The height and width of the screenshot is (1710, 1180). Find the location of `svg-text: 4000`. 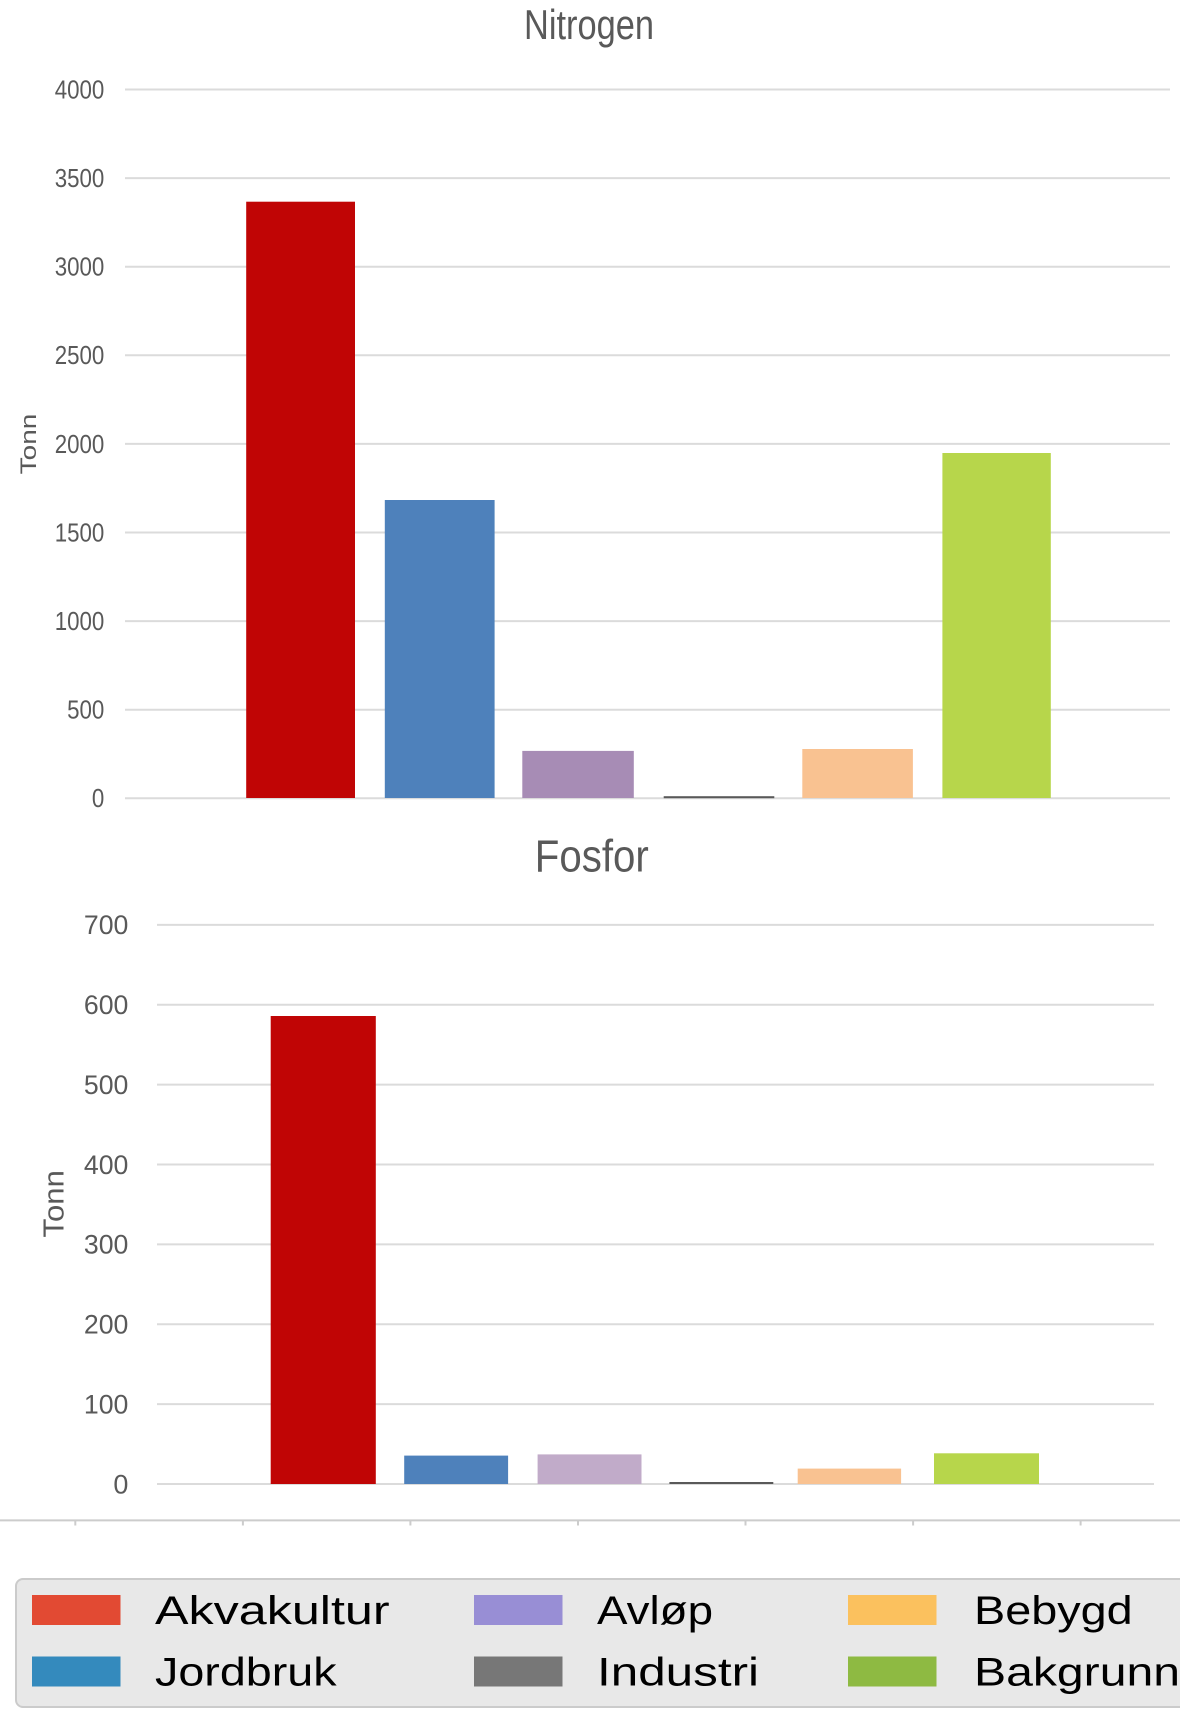

svg-text: 4000 is located at coordinates (80, 89).